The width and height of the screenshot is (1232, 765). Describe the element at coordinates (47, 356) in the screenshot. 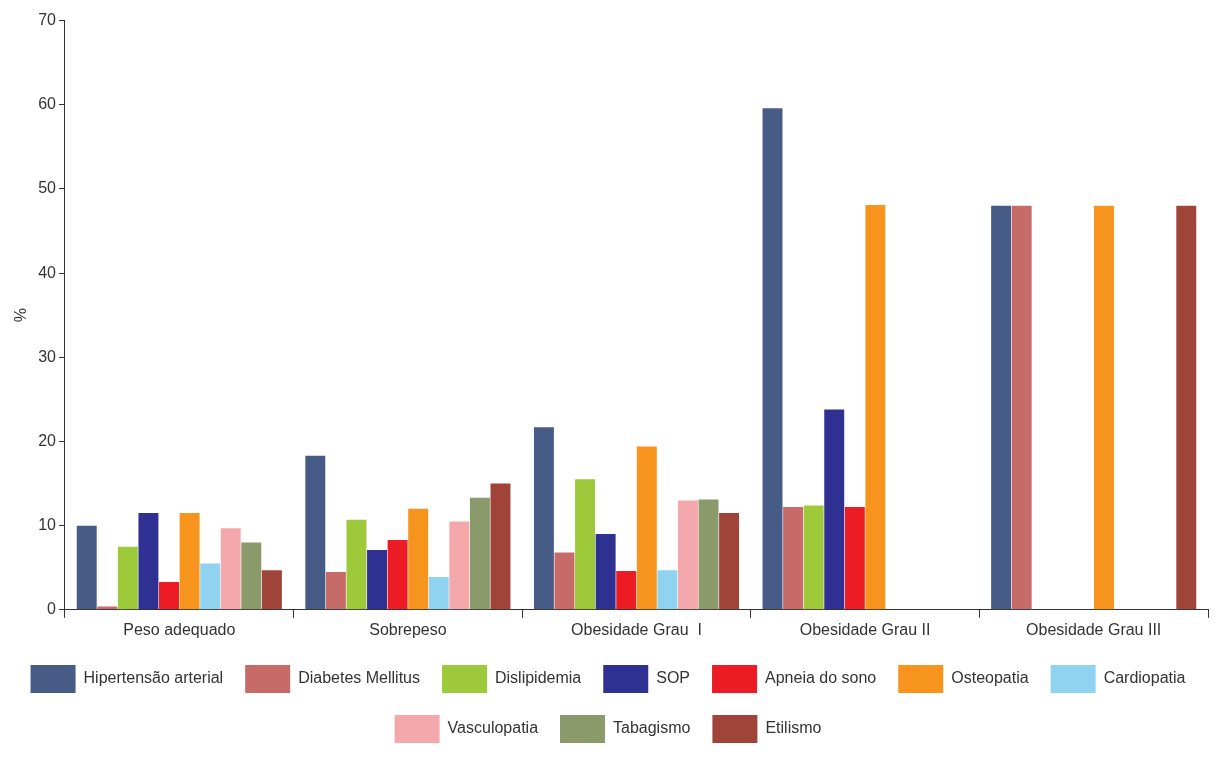

I see `y-tick-label: 30` at that location.